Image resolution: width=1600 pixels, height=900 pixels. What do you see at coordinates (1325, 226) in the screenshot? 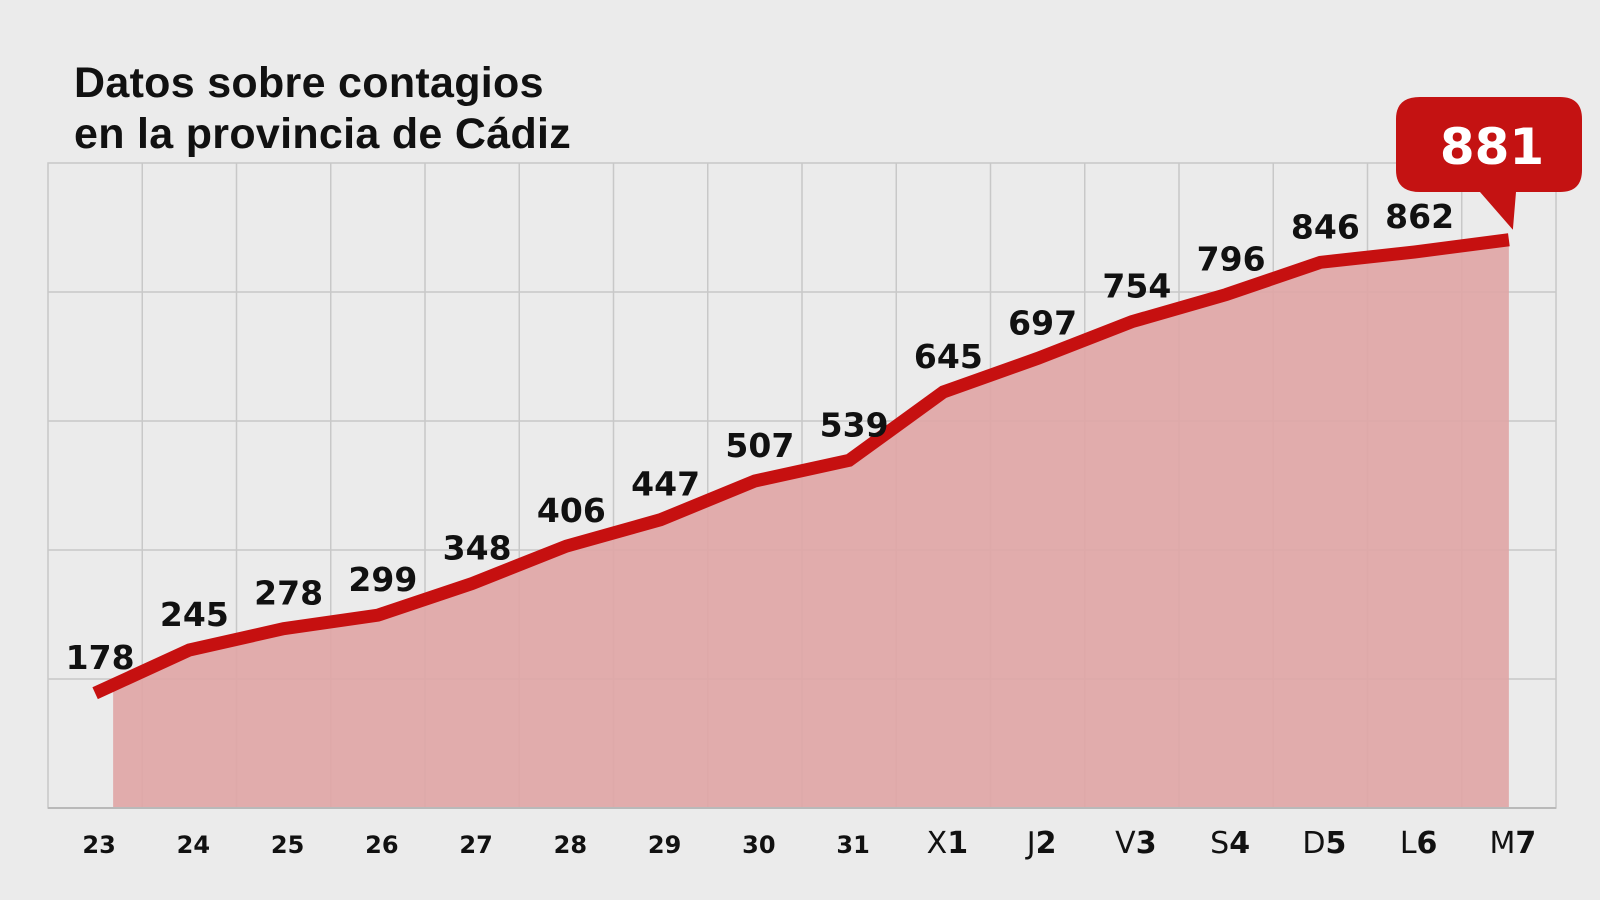
I see `data-label: 846` at bounding box center [1325, 226].